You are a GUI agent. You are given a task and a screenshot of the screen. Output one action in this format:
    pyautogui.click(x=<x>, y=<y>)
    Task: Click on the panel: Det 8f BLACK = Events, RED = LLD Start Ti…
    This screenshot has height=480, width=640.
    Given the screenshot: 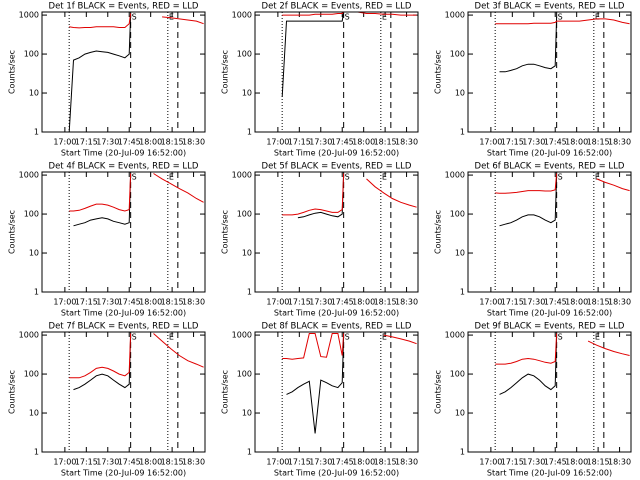 What is the action you would take?
    pyautogui.click(x=320, y=400)
    